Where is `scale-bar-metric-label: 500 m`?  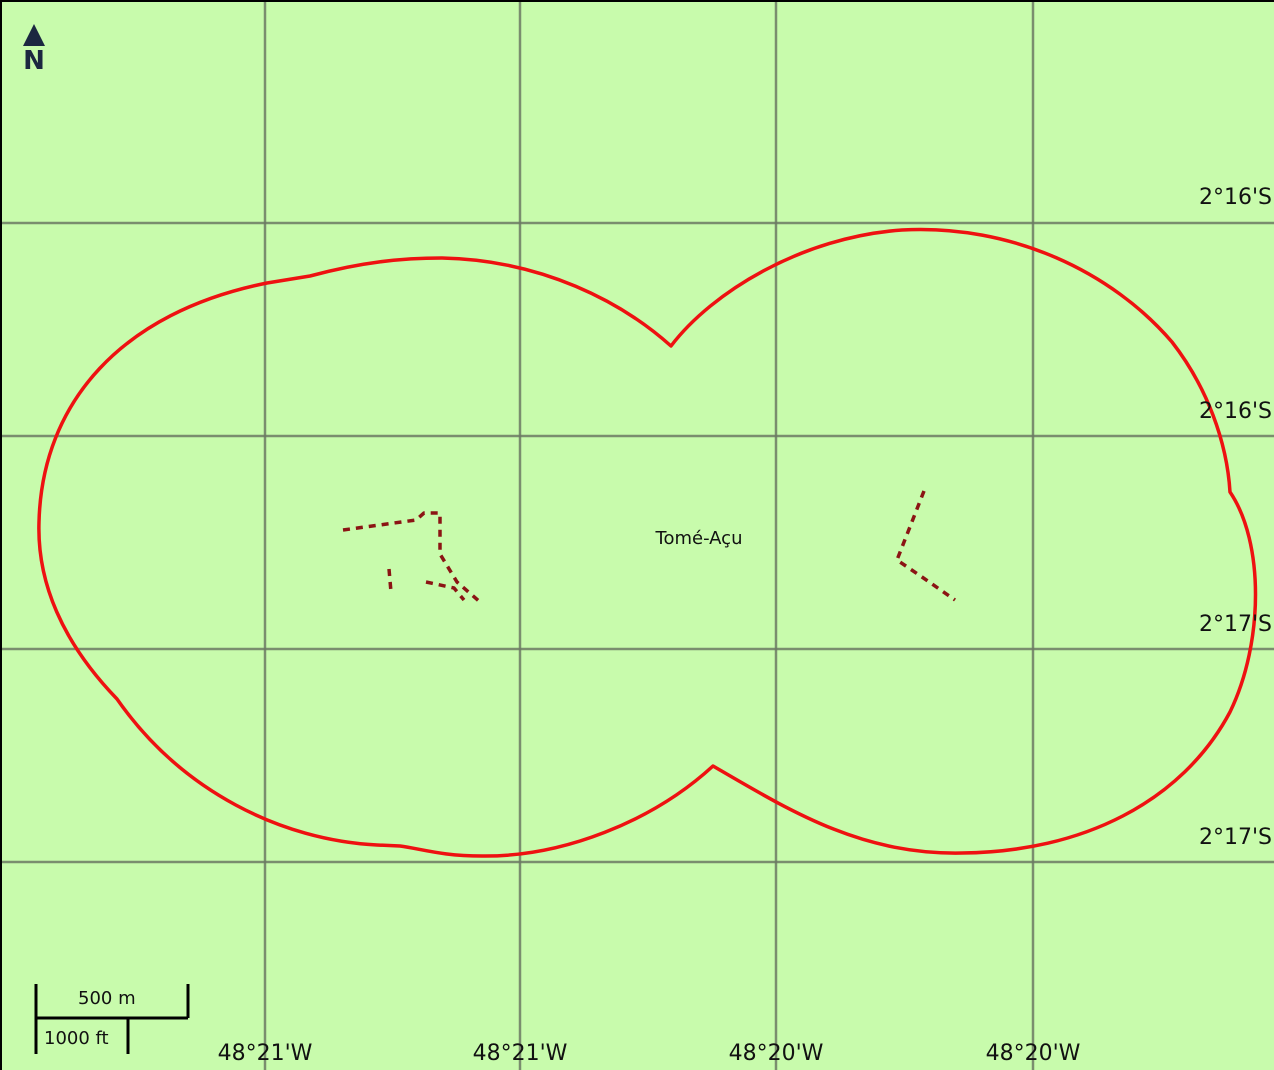
scale-bar-metric-label: 500 m is located at coordinates (107, 998).